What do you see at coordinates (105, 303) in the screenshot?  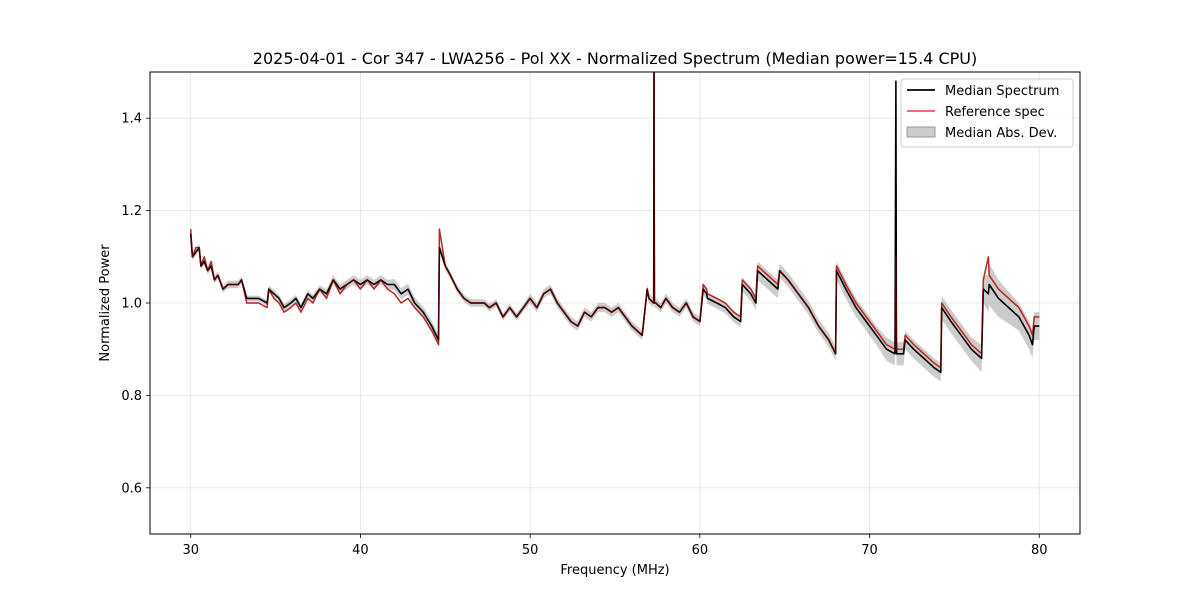 I see `y-axis-label: Normalized Power` at bounding box center [105, 303].